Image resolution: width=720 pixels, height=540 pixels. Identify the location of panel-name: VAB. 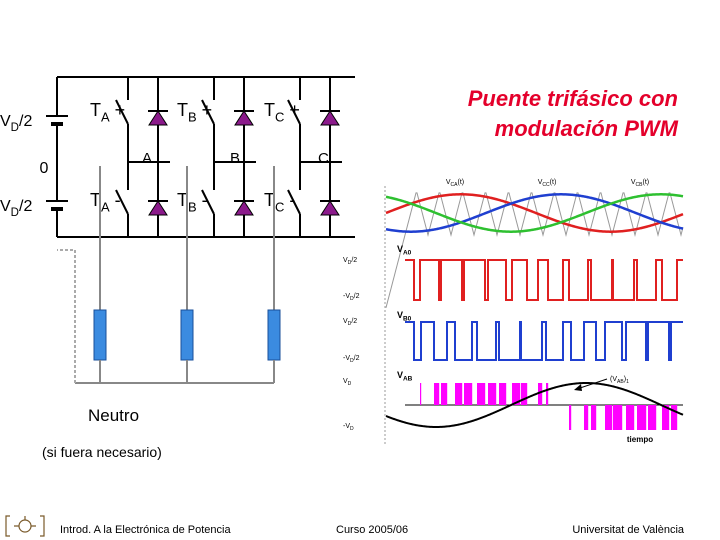
(405, 376).